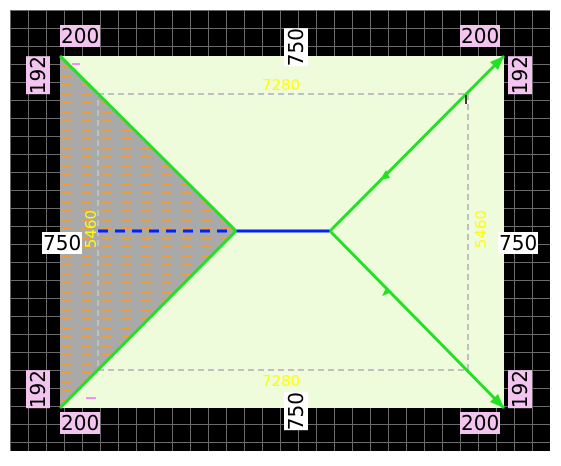 The width and height of the screenshot is (561, 466). I want to click on hip-line-bottom-left, so click(148, 319).